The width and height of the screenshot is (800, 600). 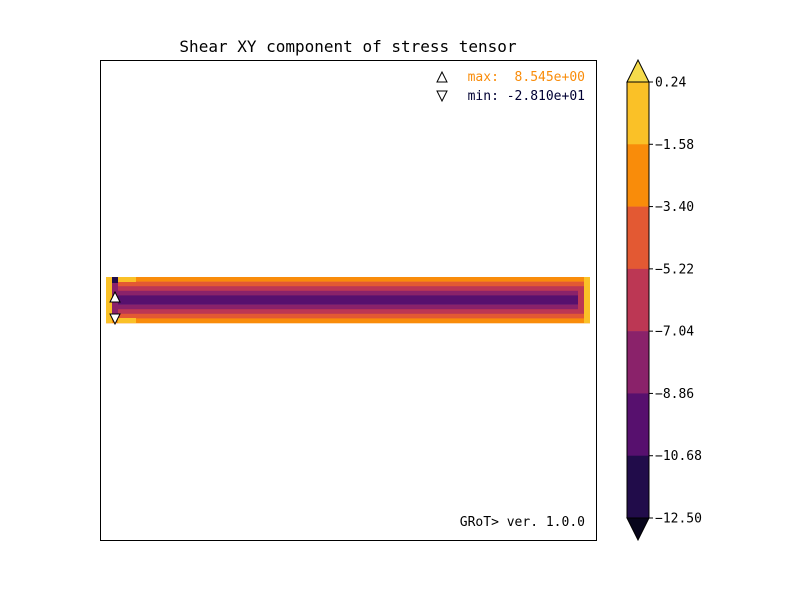 I want to click on colorbar-tick-label: −5.22, so click(x=674, y=269).